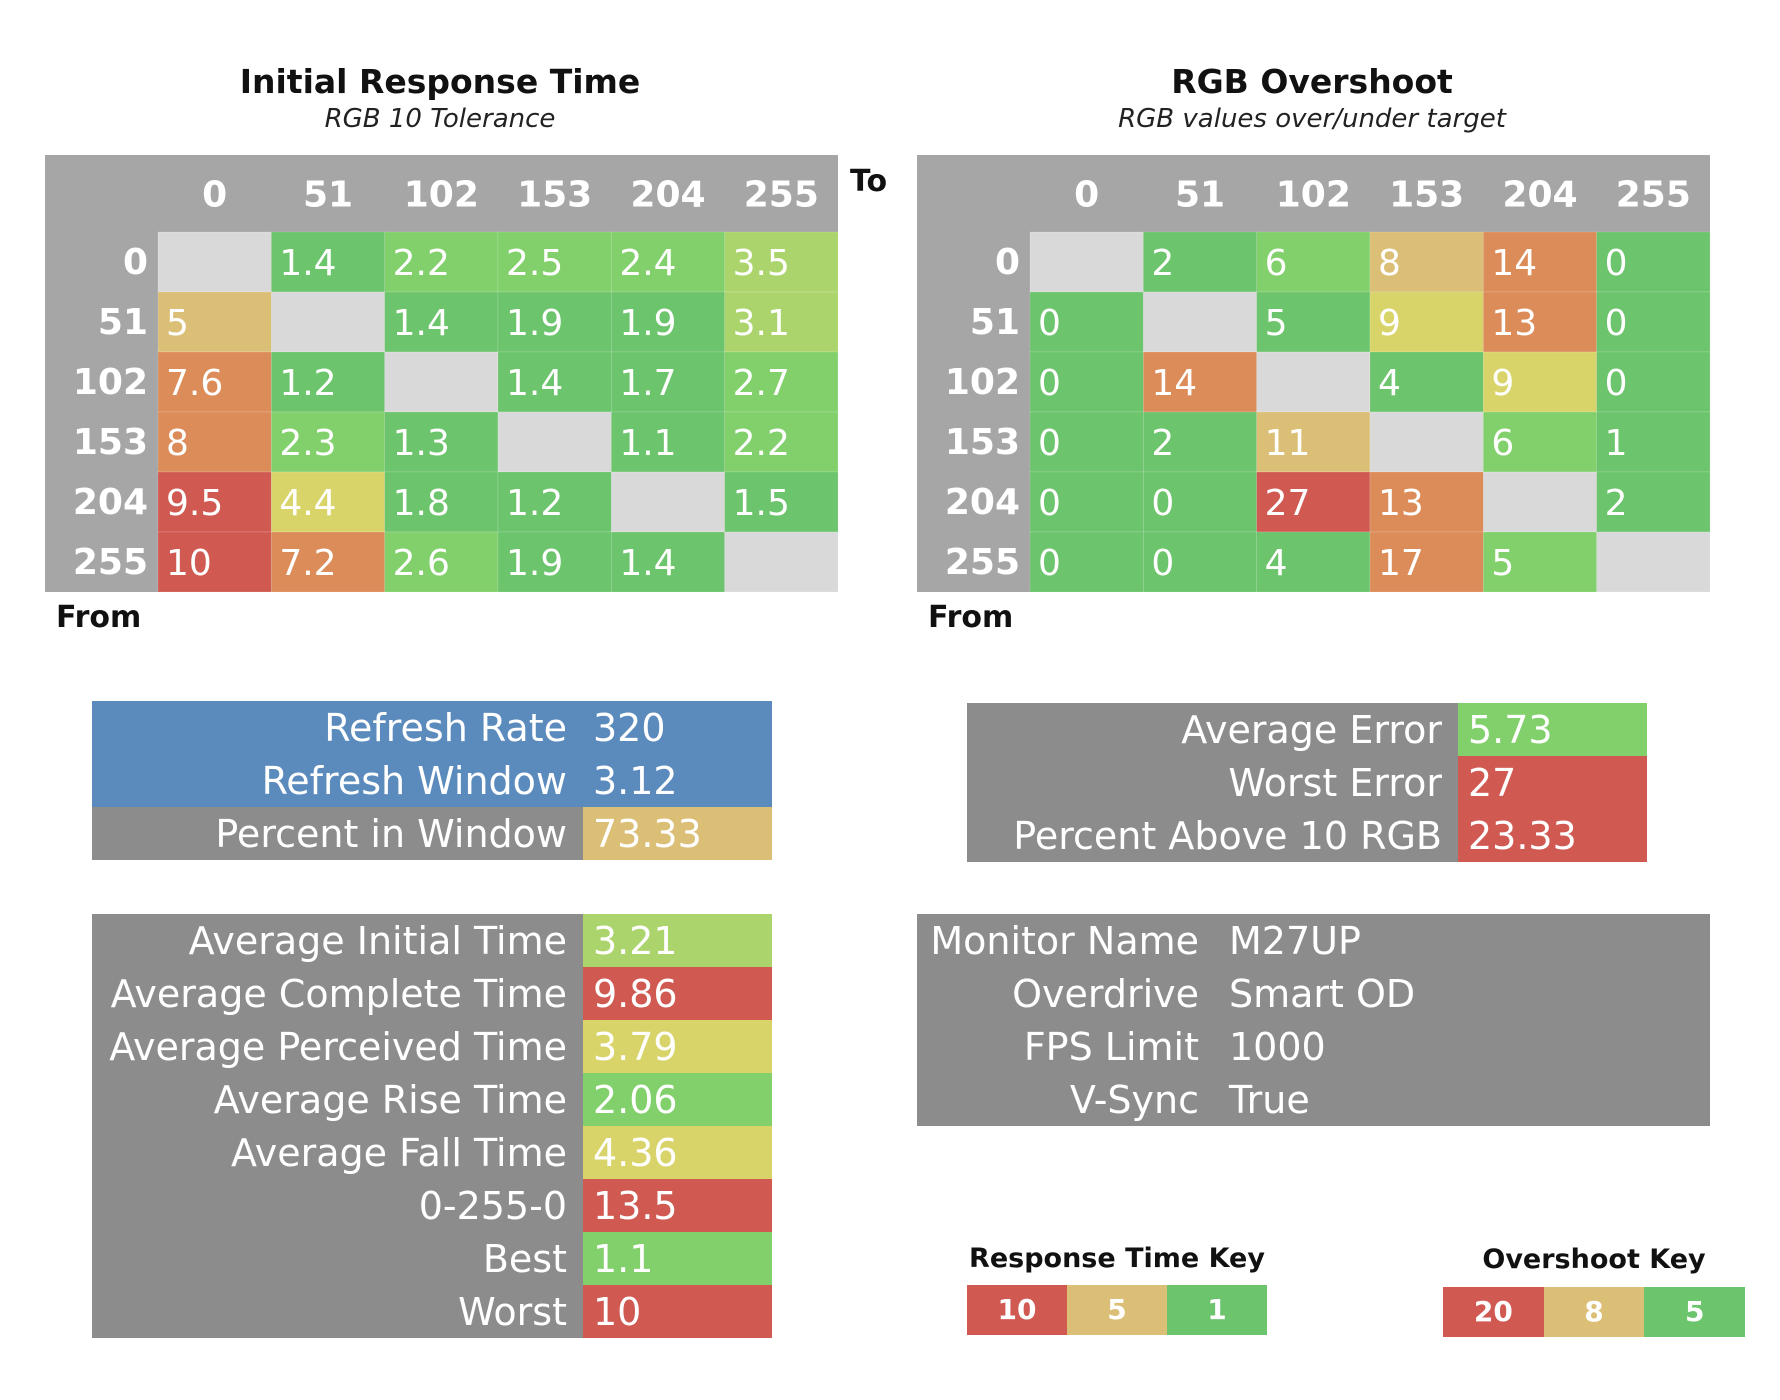  What do you see at coordinates (1086, 195) in the screenshot?
I see `column-header: 0` at bounding box center [1086, 195].